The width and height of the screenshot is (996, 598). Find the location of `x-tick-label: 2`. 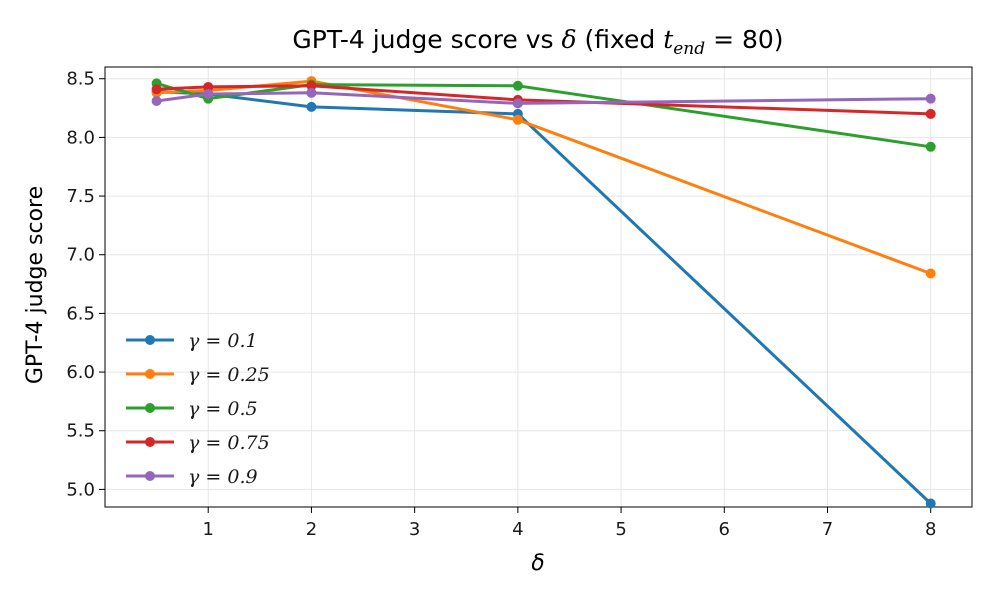

x-tick-label: 2 is located at coordinates (311, 529).